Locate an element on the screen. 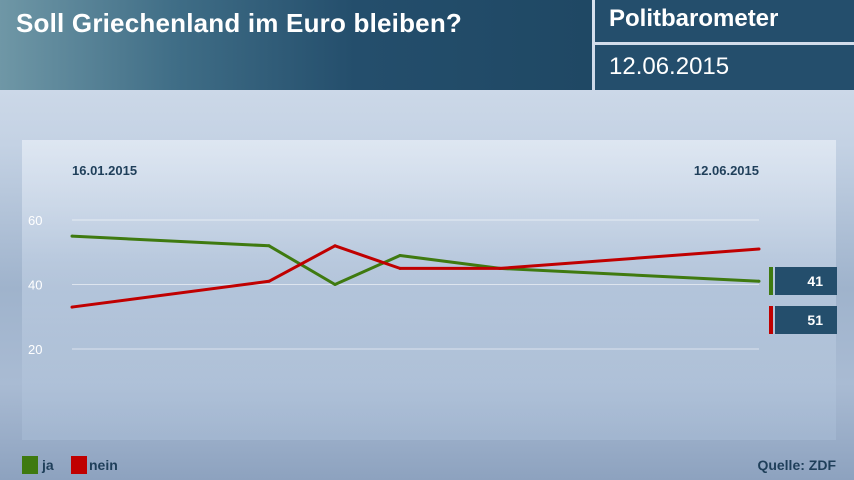  y-axis-ticks: 20 40 60 is located at coordinates (35, 285).